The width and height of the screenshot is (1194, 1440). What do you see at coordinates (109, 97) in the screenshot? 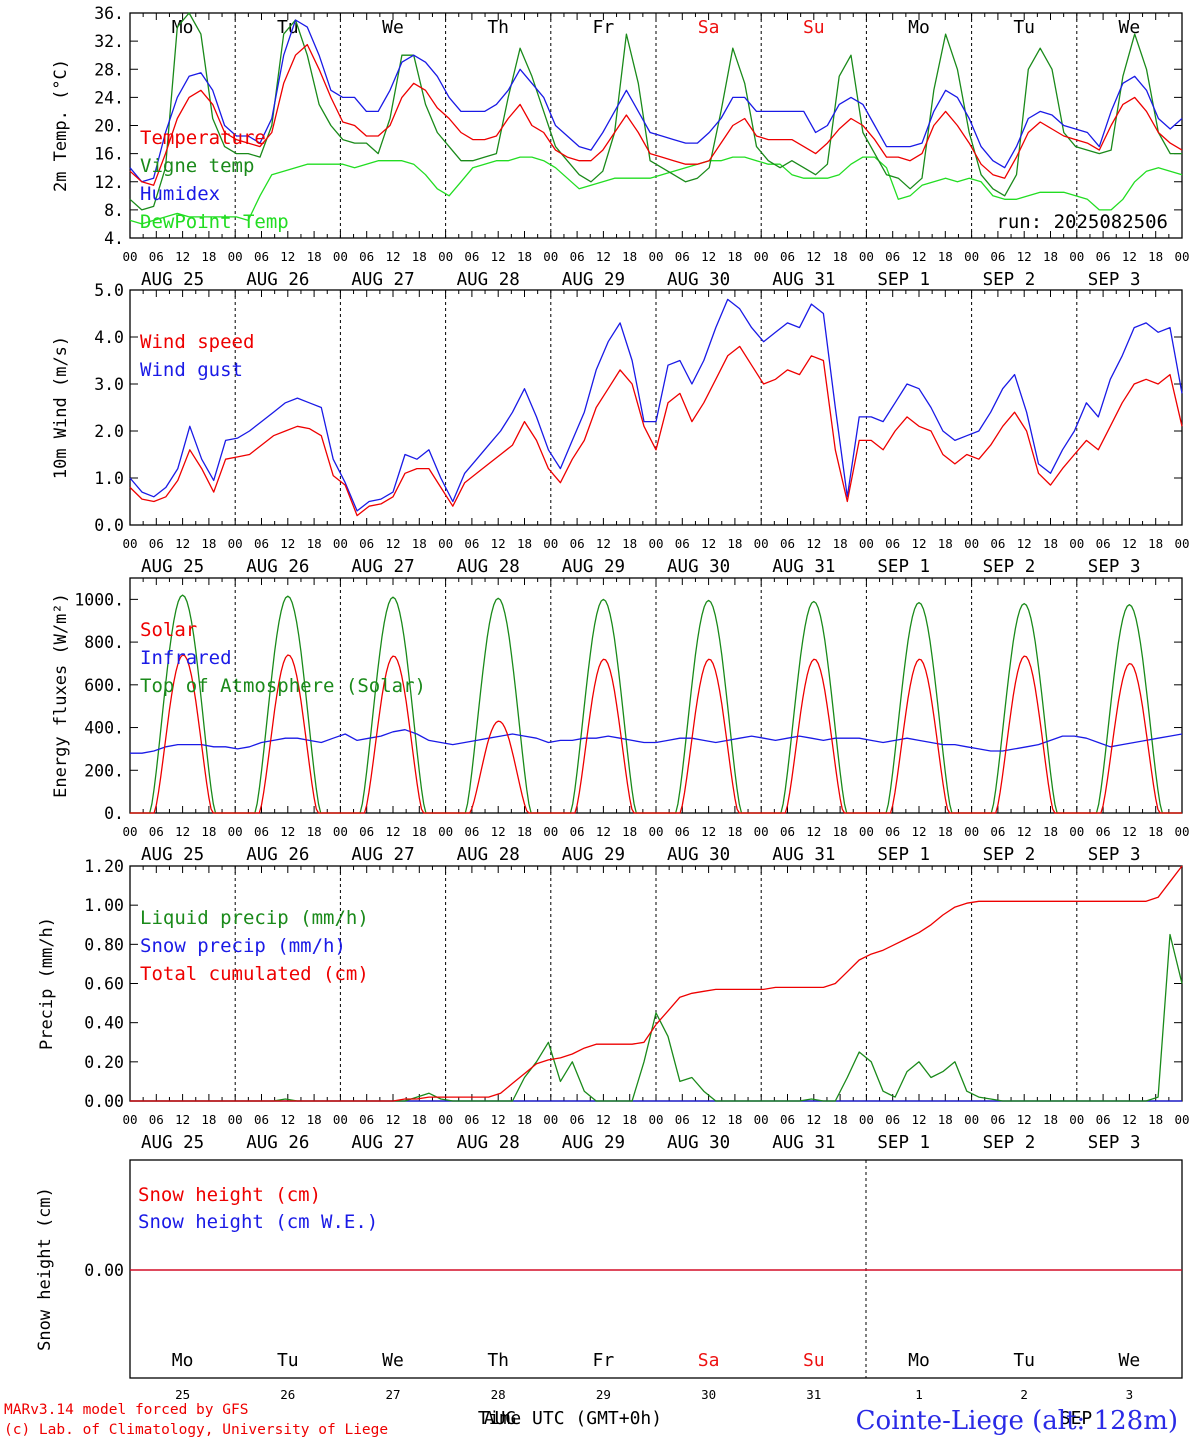
I see `y-tick-label: 24.` at bounding box center [109, 97].